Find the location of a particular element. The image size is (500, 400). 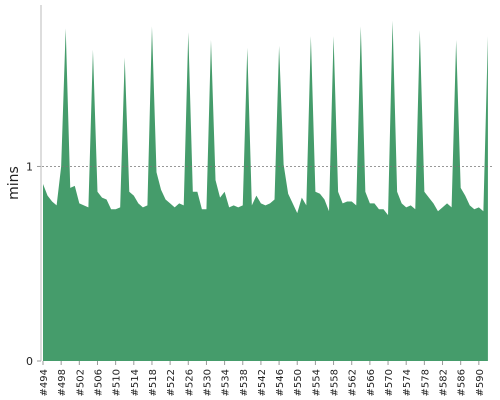

x-tick-label: #498 is located at coordinates (62, 382).